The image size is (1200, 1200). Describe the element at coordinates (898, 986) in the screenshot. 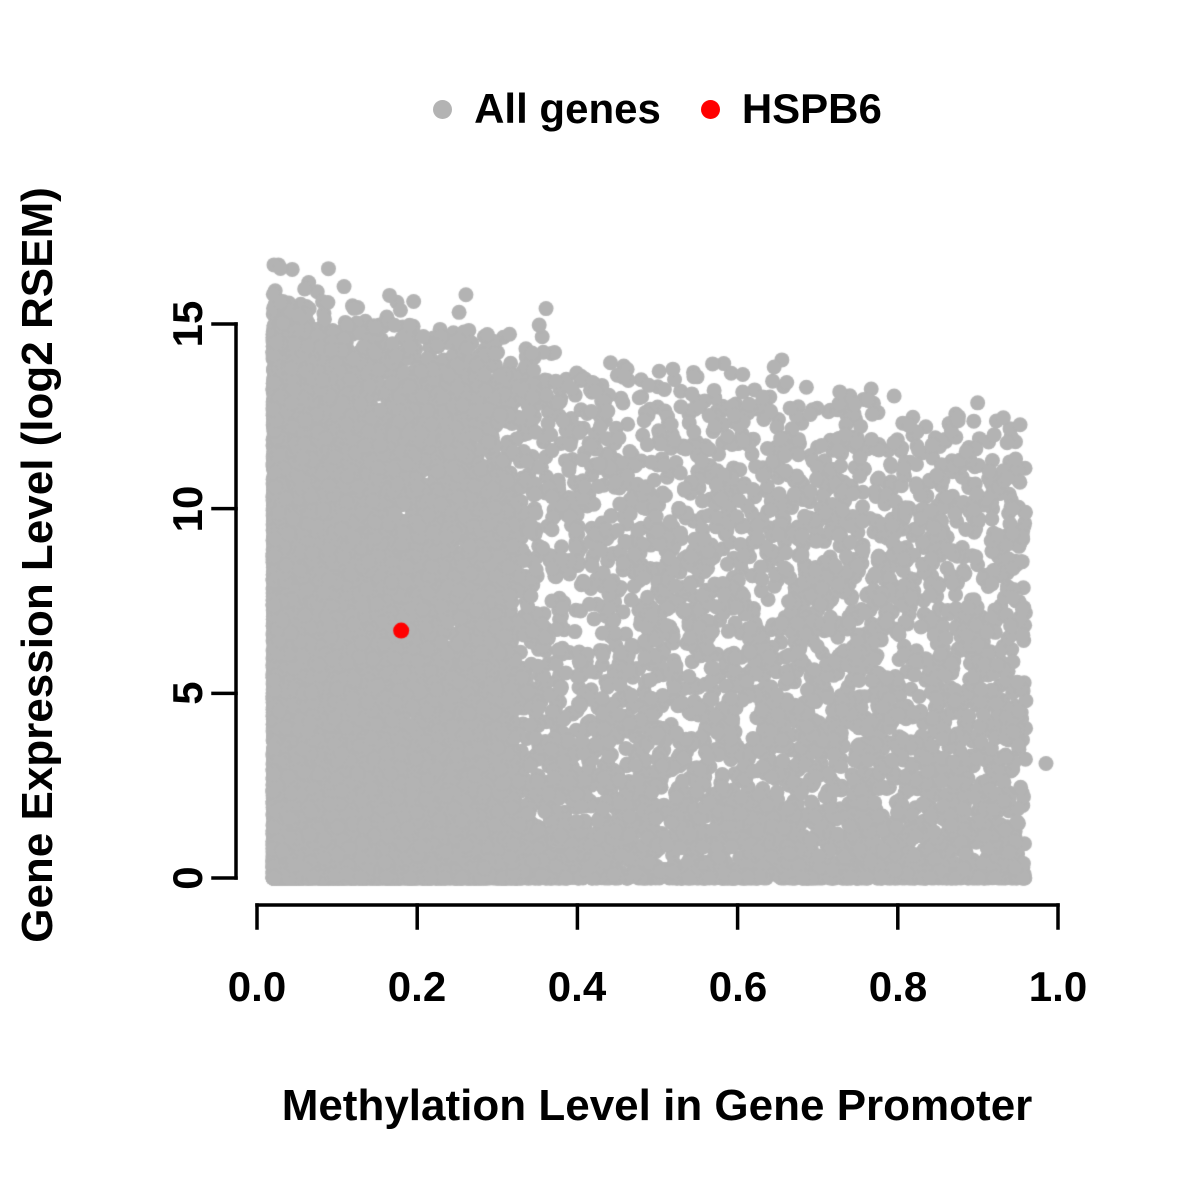

I see `x-tick-label: 0.8` at that location.